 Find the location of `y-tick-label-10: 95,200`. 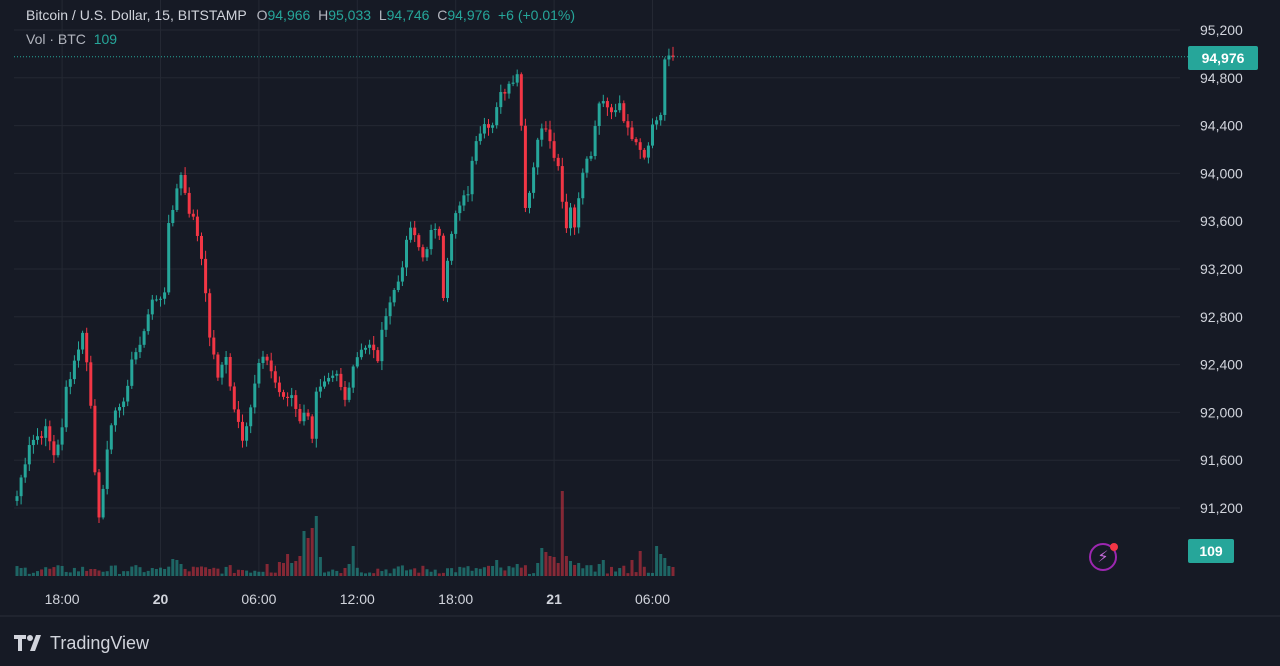

y-tick-label-10: 95,200 is located at coordinates (1221, 30).